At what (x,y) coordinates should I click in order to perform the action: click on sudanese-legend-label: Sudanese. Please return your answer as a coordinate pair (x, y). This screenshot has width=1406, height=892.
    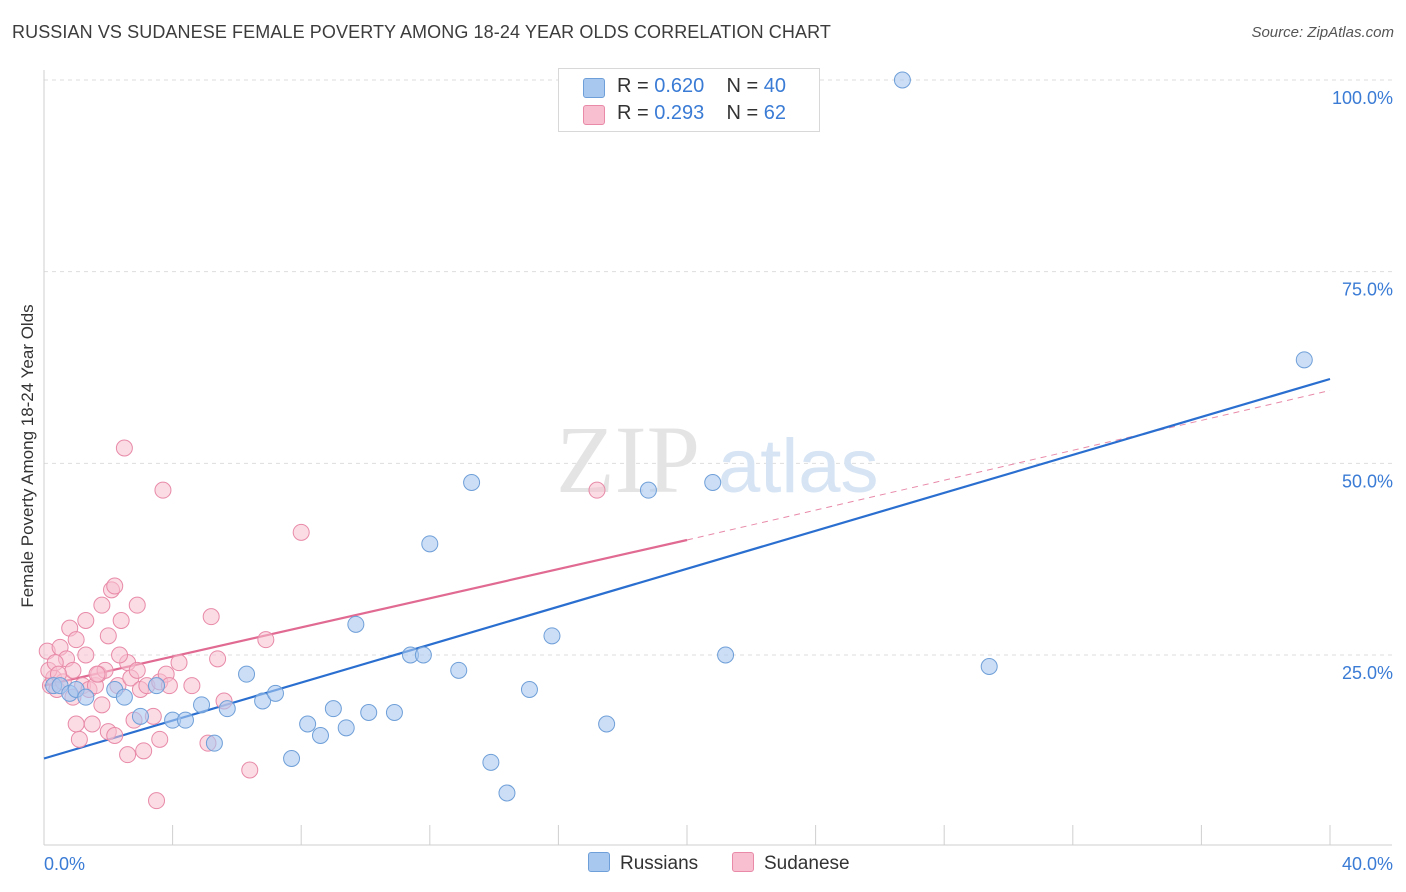
    Looking at the image, I should click on (807, 863).